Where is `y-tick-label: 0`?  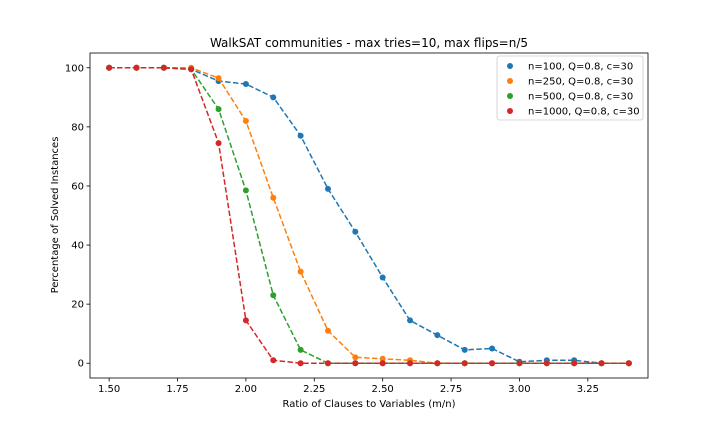
y-tick-label: 0 is located at coordinates (81, 364).